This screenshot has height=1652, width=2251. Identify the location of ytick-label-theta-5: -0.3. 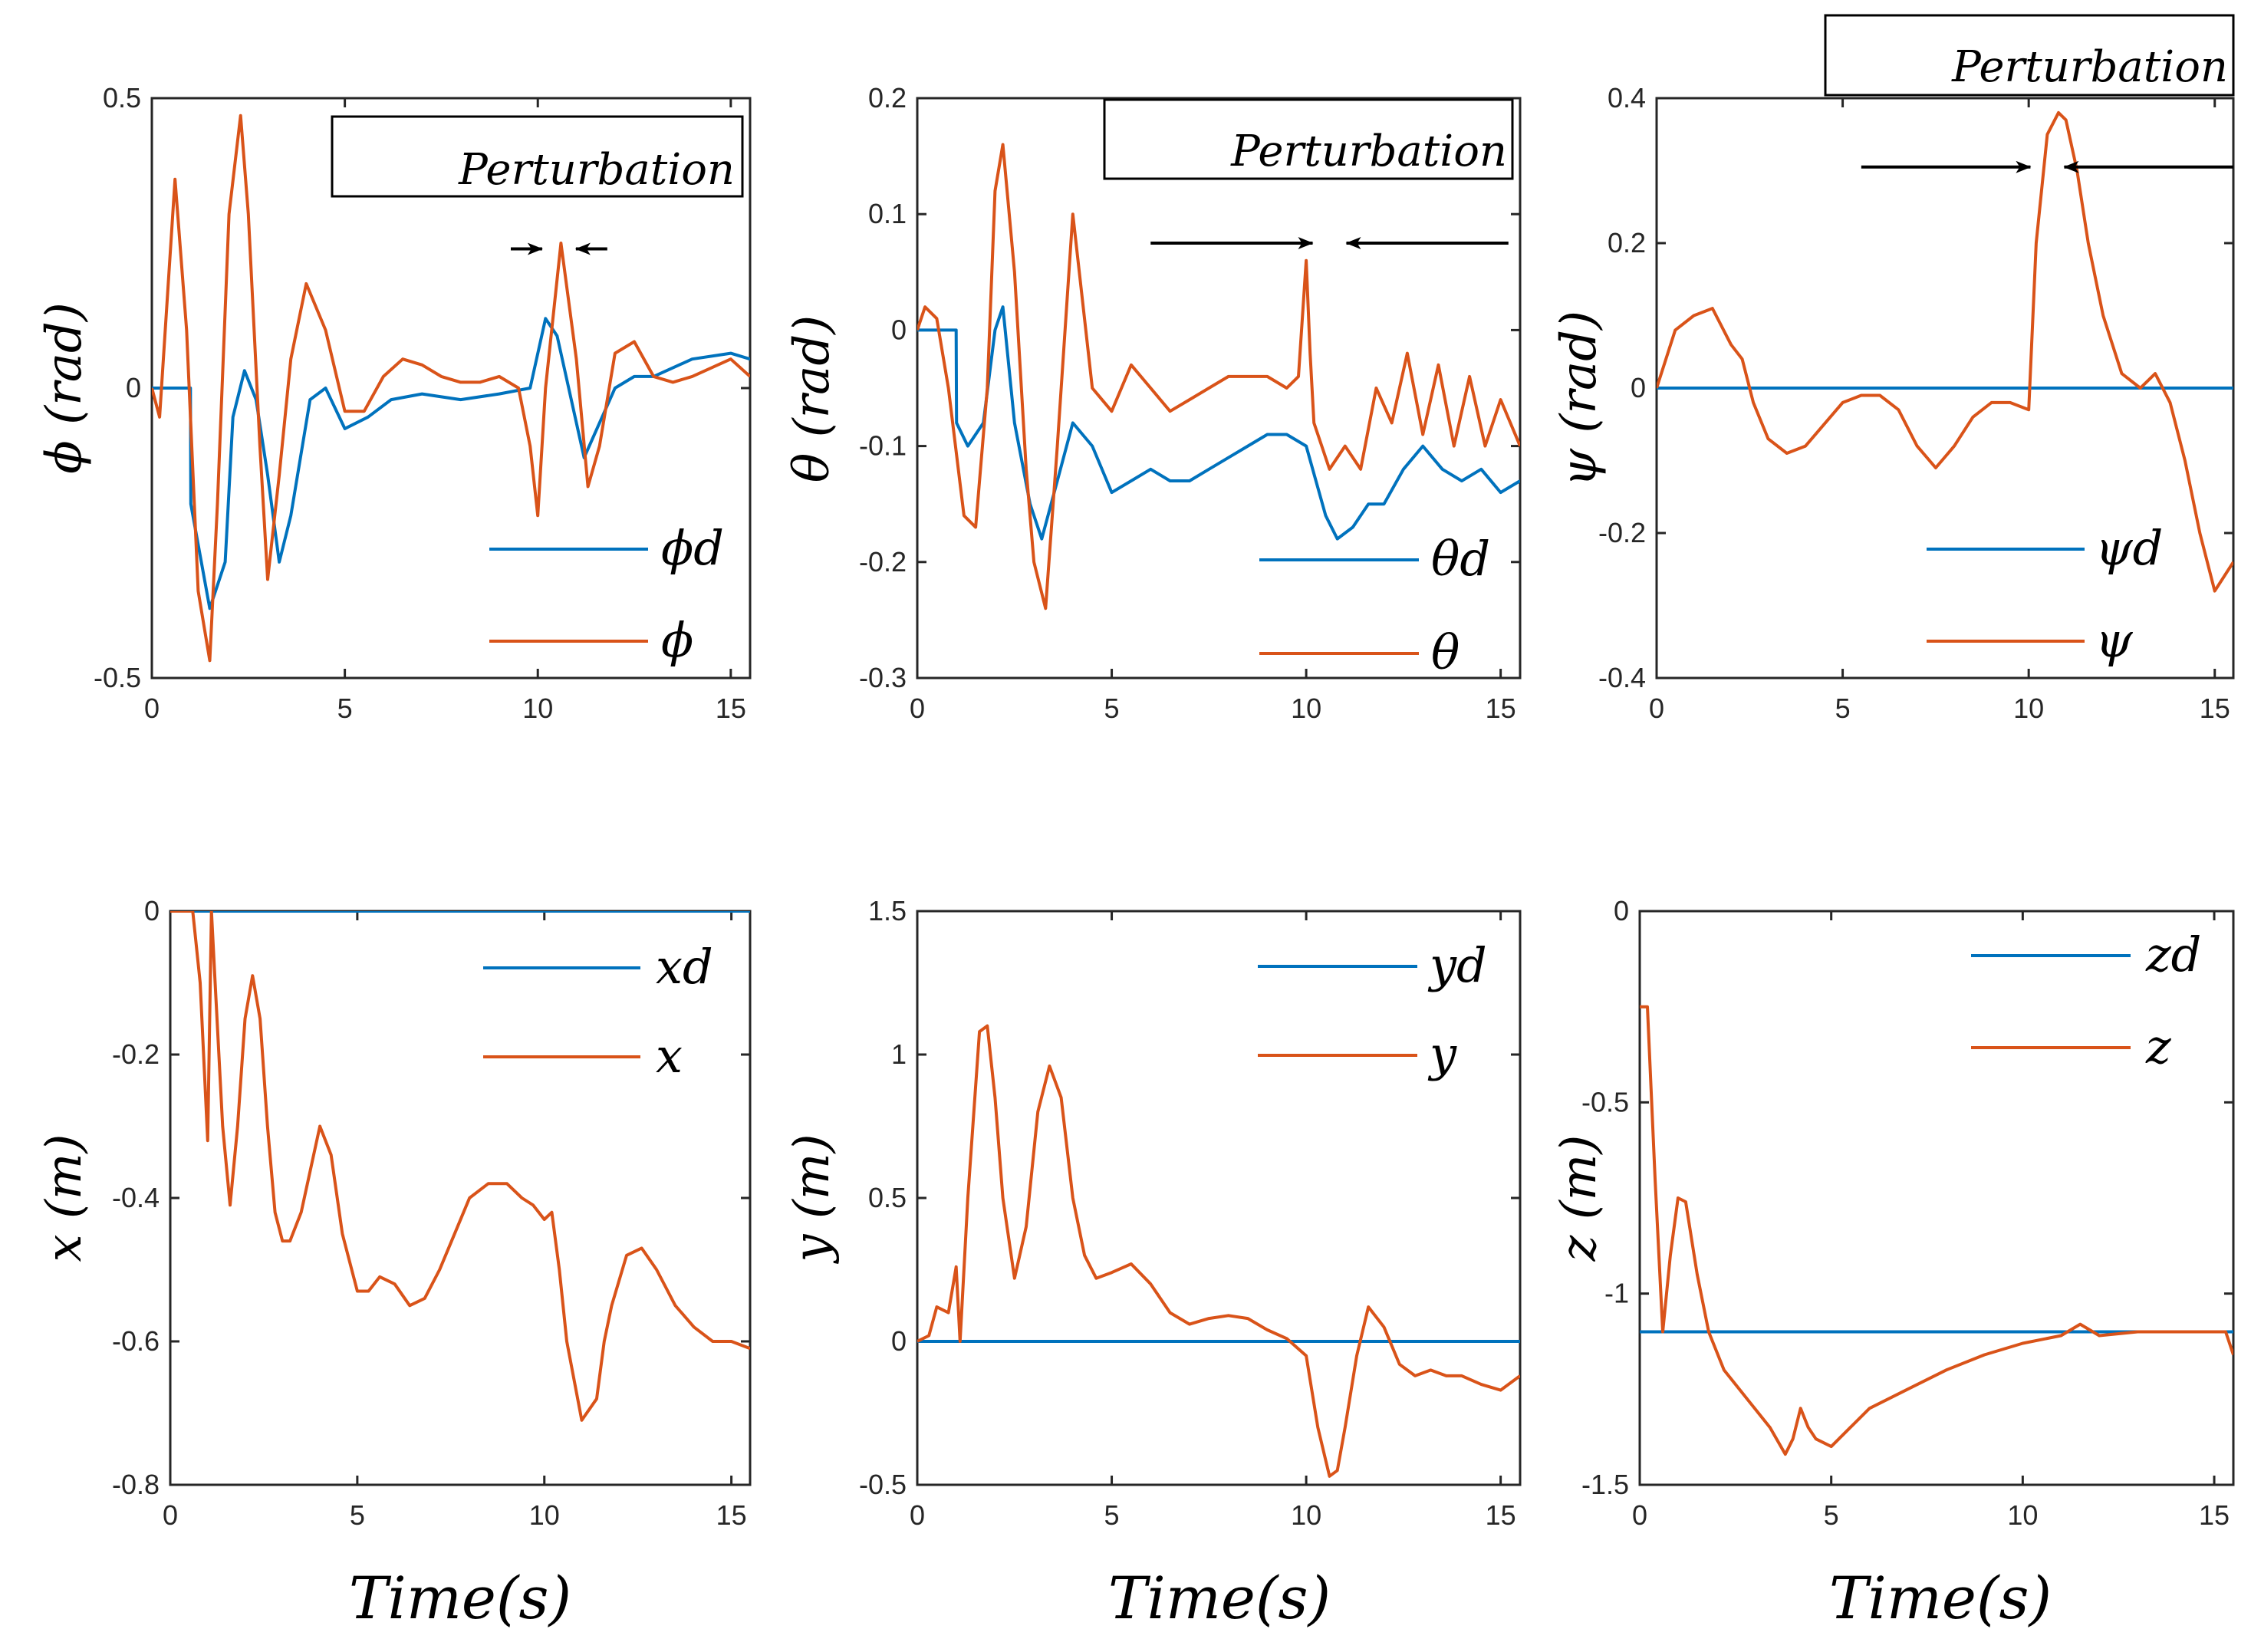
(883, 677).